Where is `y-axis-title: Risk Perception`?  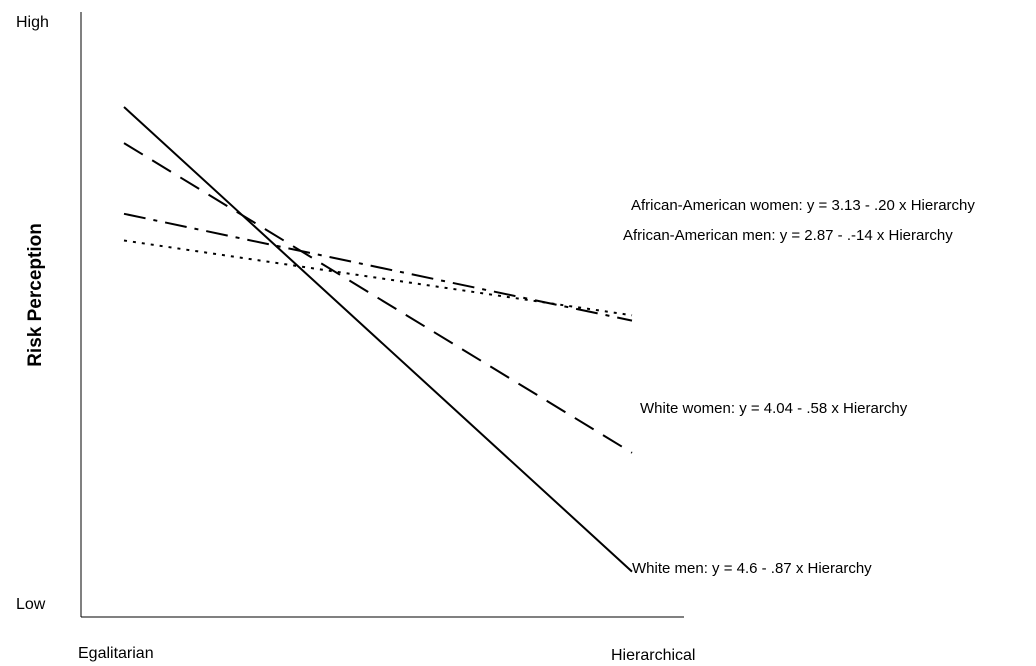 y-axis-title: Risk Perception is located at coordinates (35, 295).